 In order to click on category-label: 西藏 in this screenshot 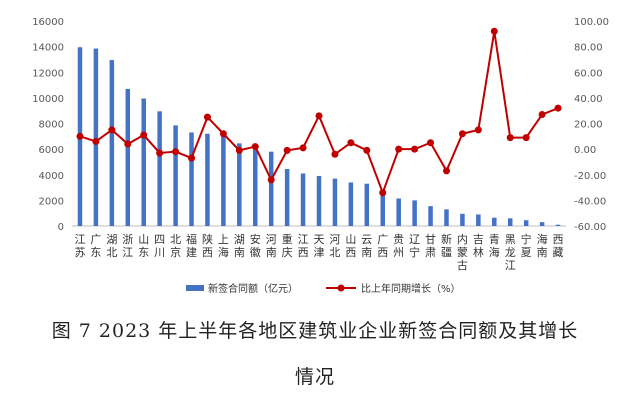, I will do `click(558, 246)`.